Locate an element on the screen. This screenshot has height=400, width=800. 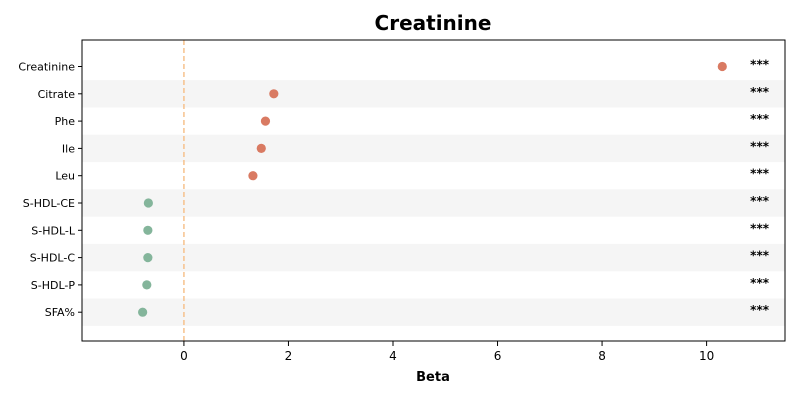
x-tick-label: 2 is located at coordinates (289, 356).